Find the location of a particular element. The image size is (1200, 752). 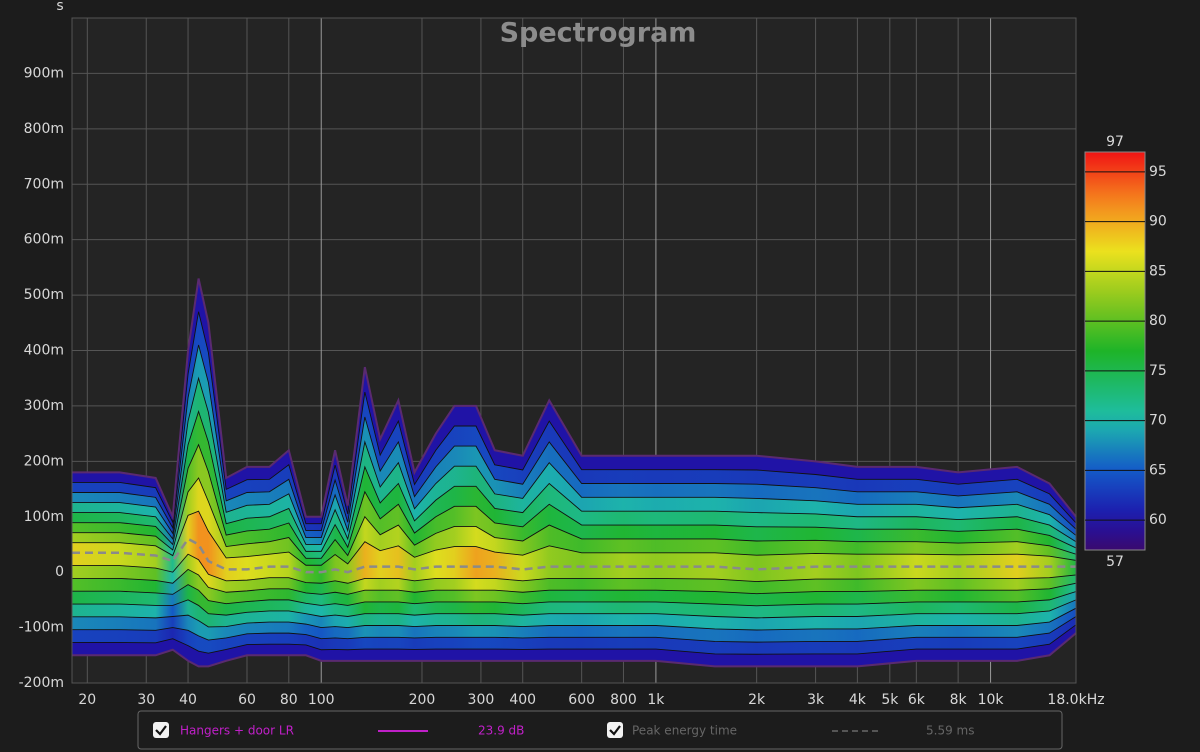

y-tick-label: 400m is located at coordinates (44, 351).